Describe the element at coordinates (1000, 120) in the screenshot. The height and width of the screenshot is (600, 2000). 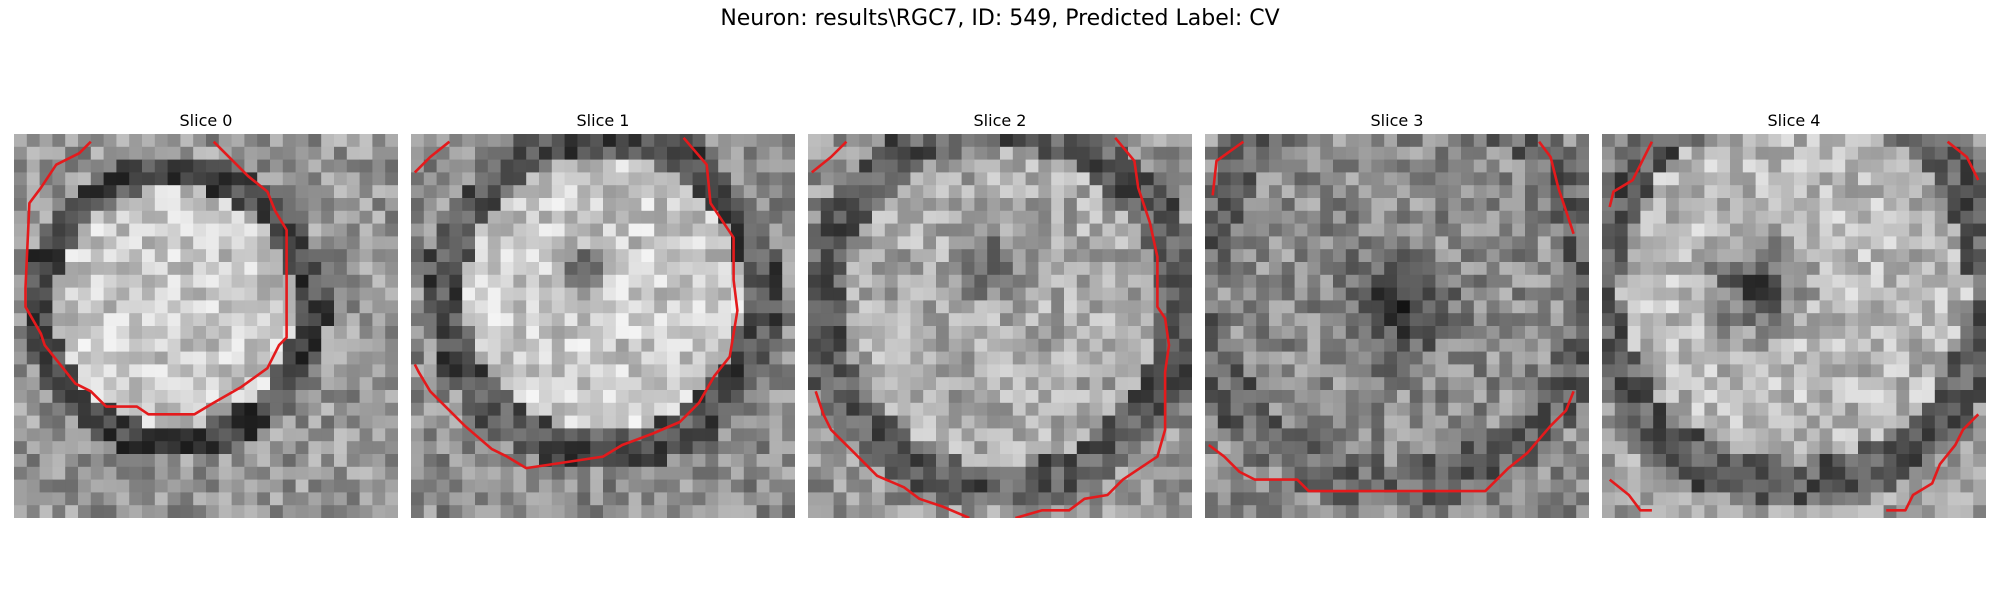
I see `slice-title: Slice 2` at that location.